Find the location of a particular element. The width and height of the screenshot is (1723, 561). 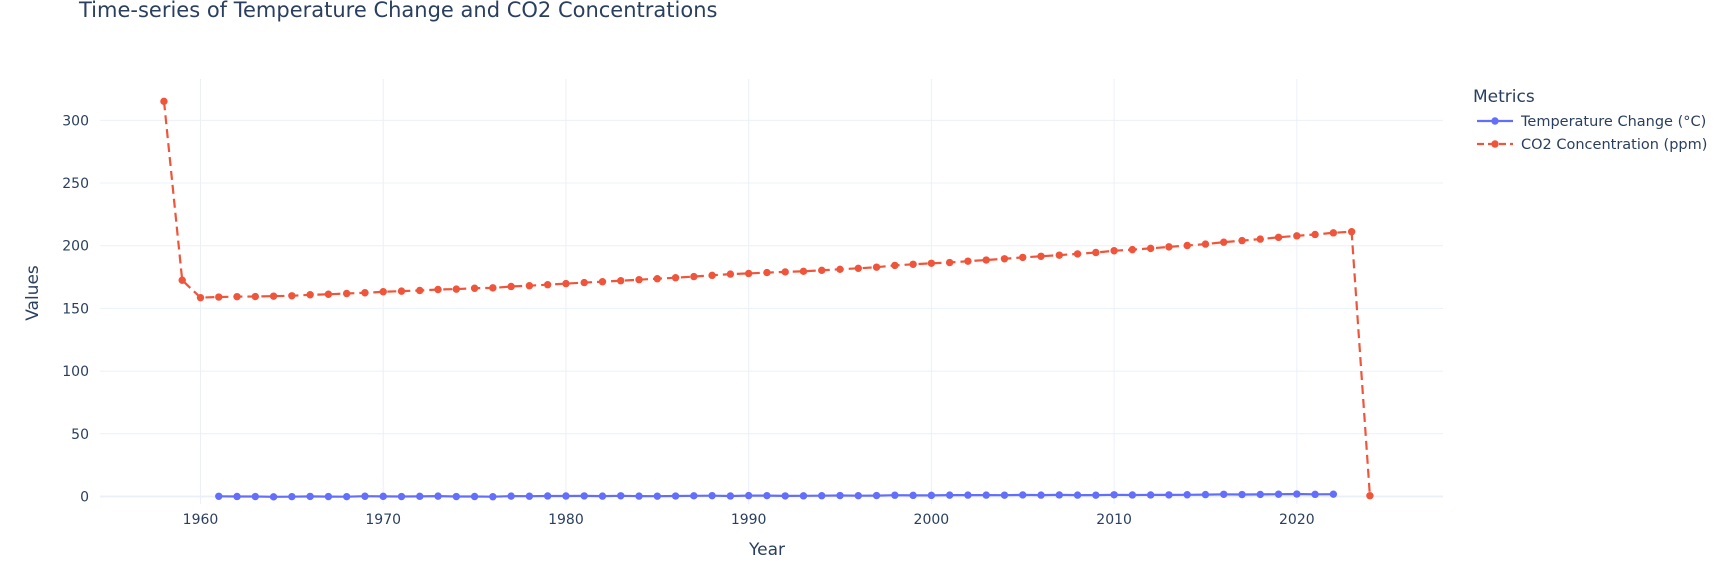

legend-item: Temperature Change (°C) is located at coordinates (1591, 122).